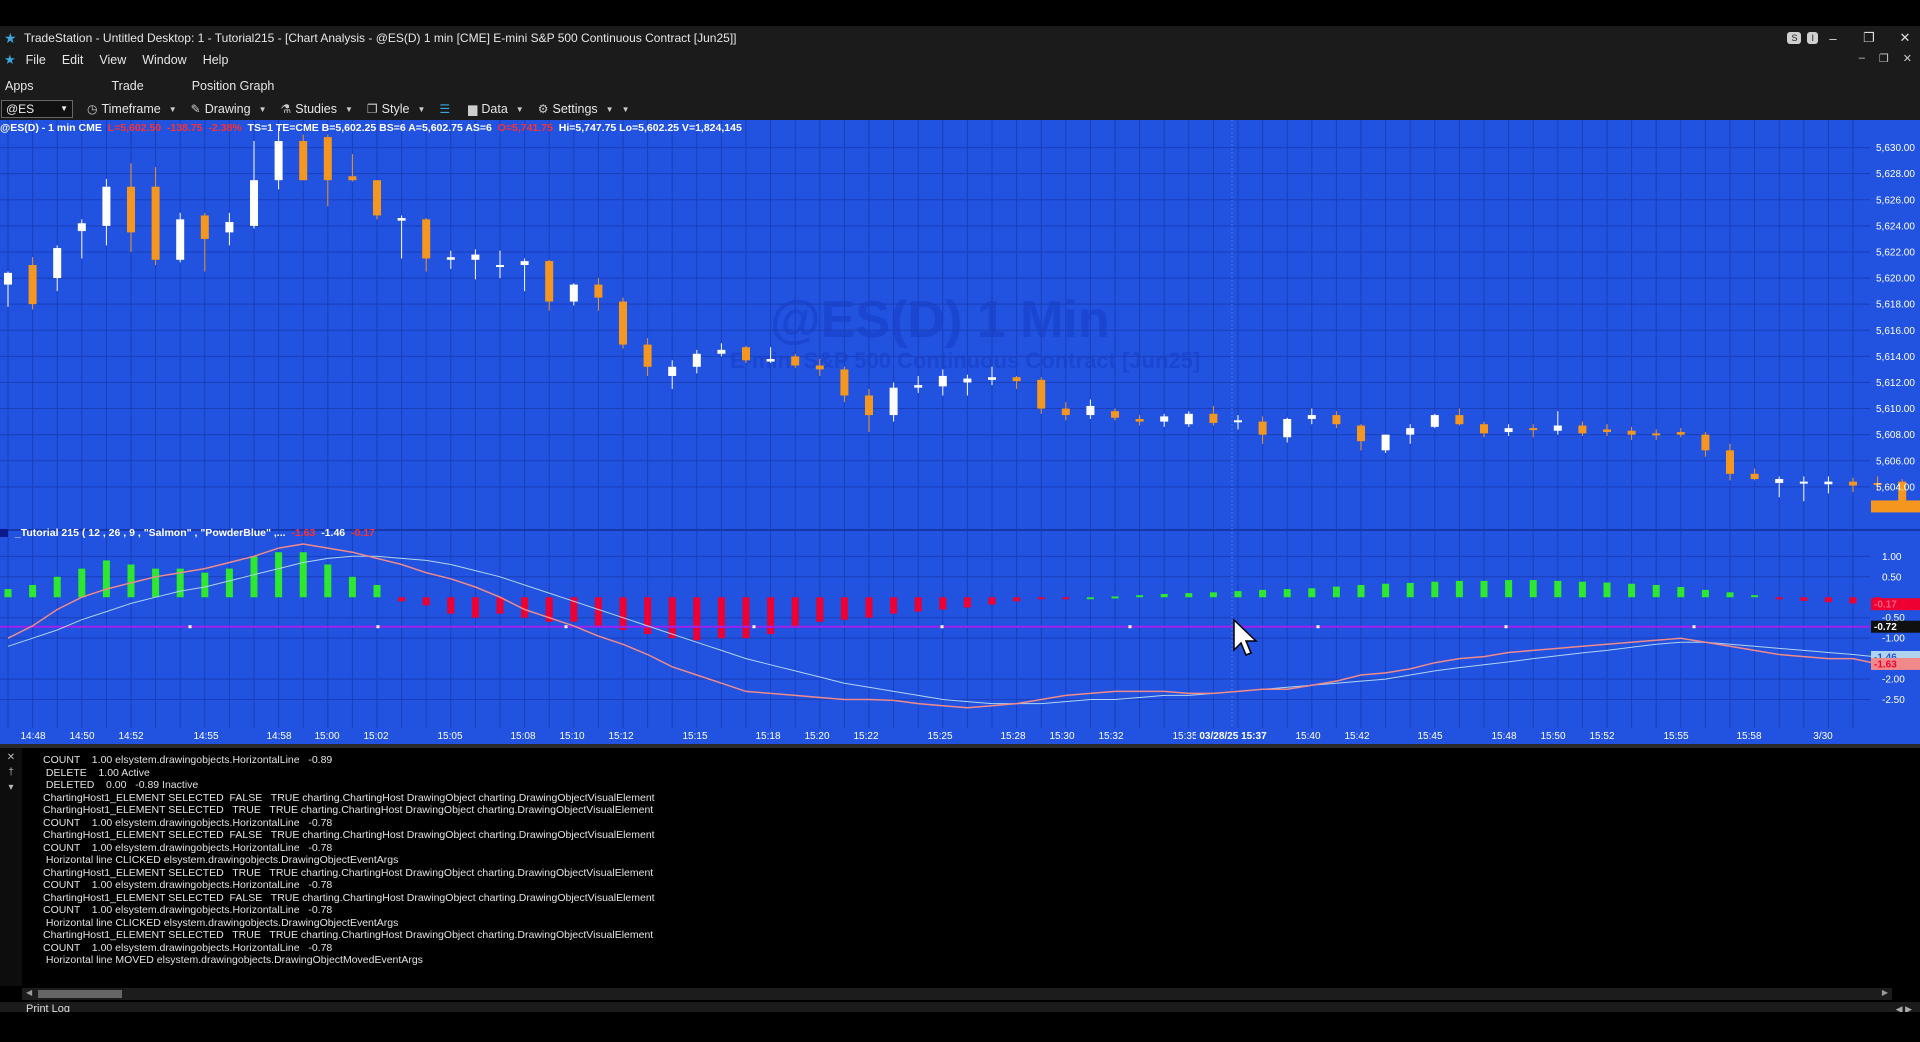  Describe the element at coordinates (225, 128) in the screenshot. I see `status-pct: -2.38%` at that location.